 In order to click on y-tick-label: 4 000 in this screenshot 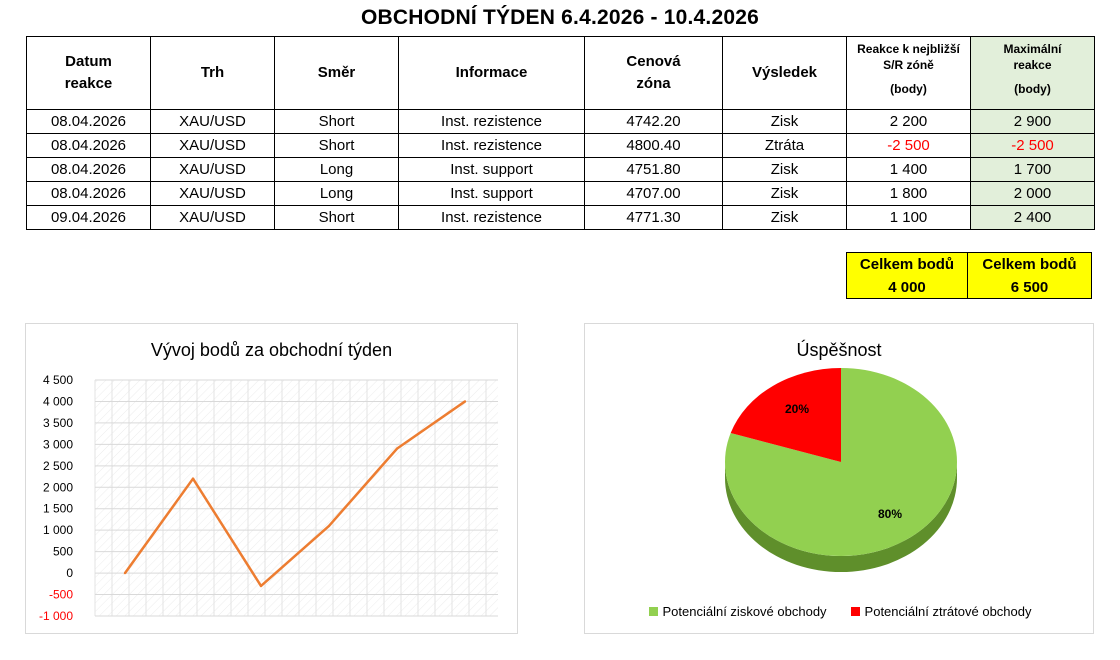, I will do `click(58, 401)`.